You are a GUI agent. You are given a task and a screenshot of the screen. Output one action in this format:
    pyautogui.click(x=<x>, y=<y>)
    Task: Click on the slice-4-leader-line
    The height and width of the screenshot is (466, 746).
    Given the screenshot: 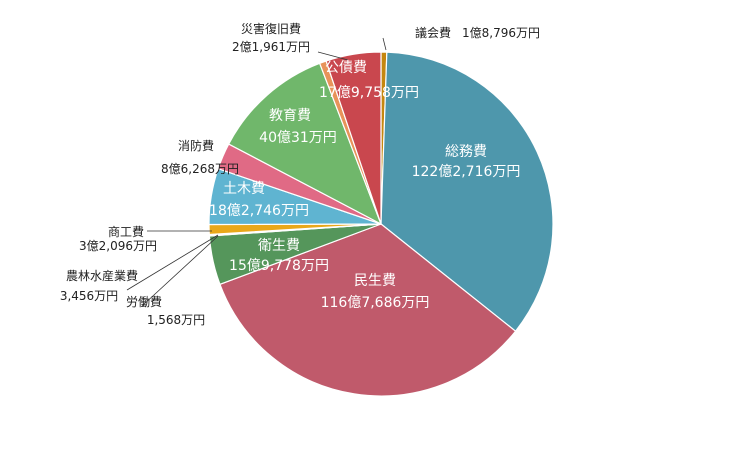 What is the action you would take?
    pyautogui.click(x=180, y=271)
    